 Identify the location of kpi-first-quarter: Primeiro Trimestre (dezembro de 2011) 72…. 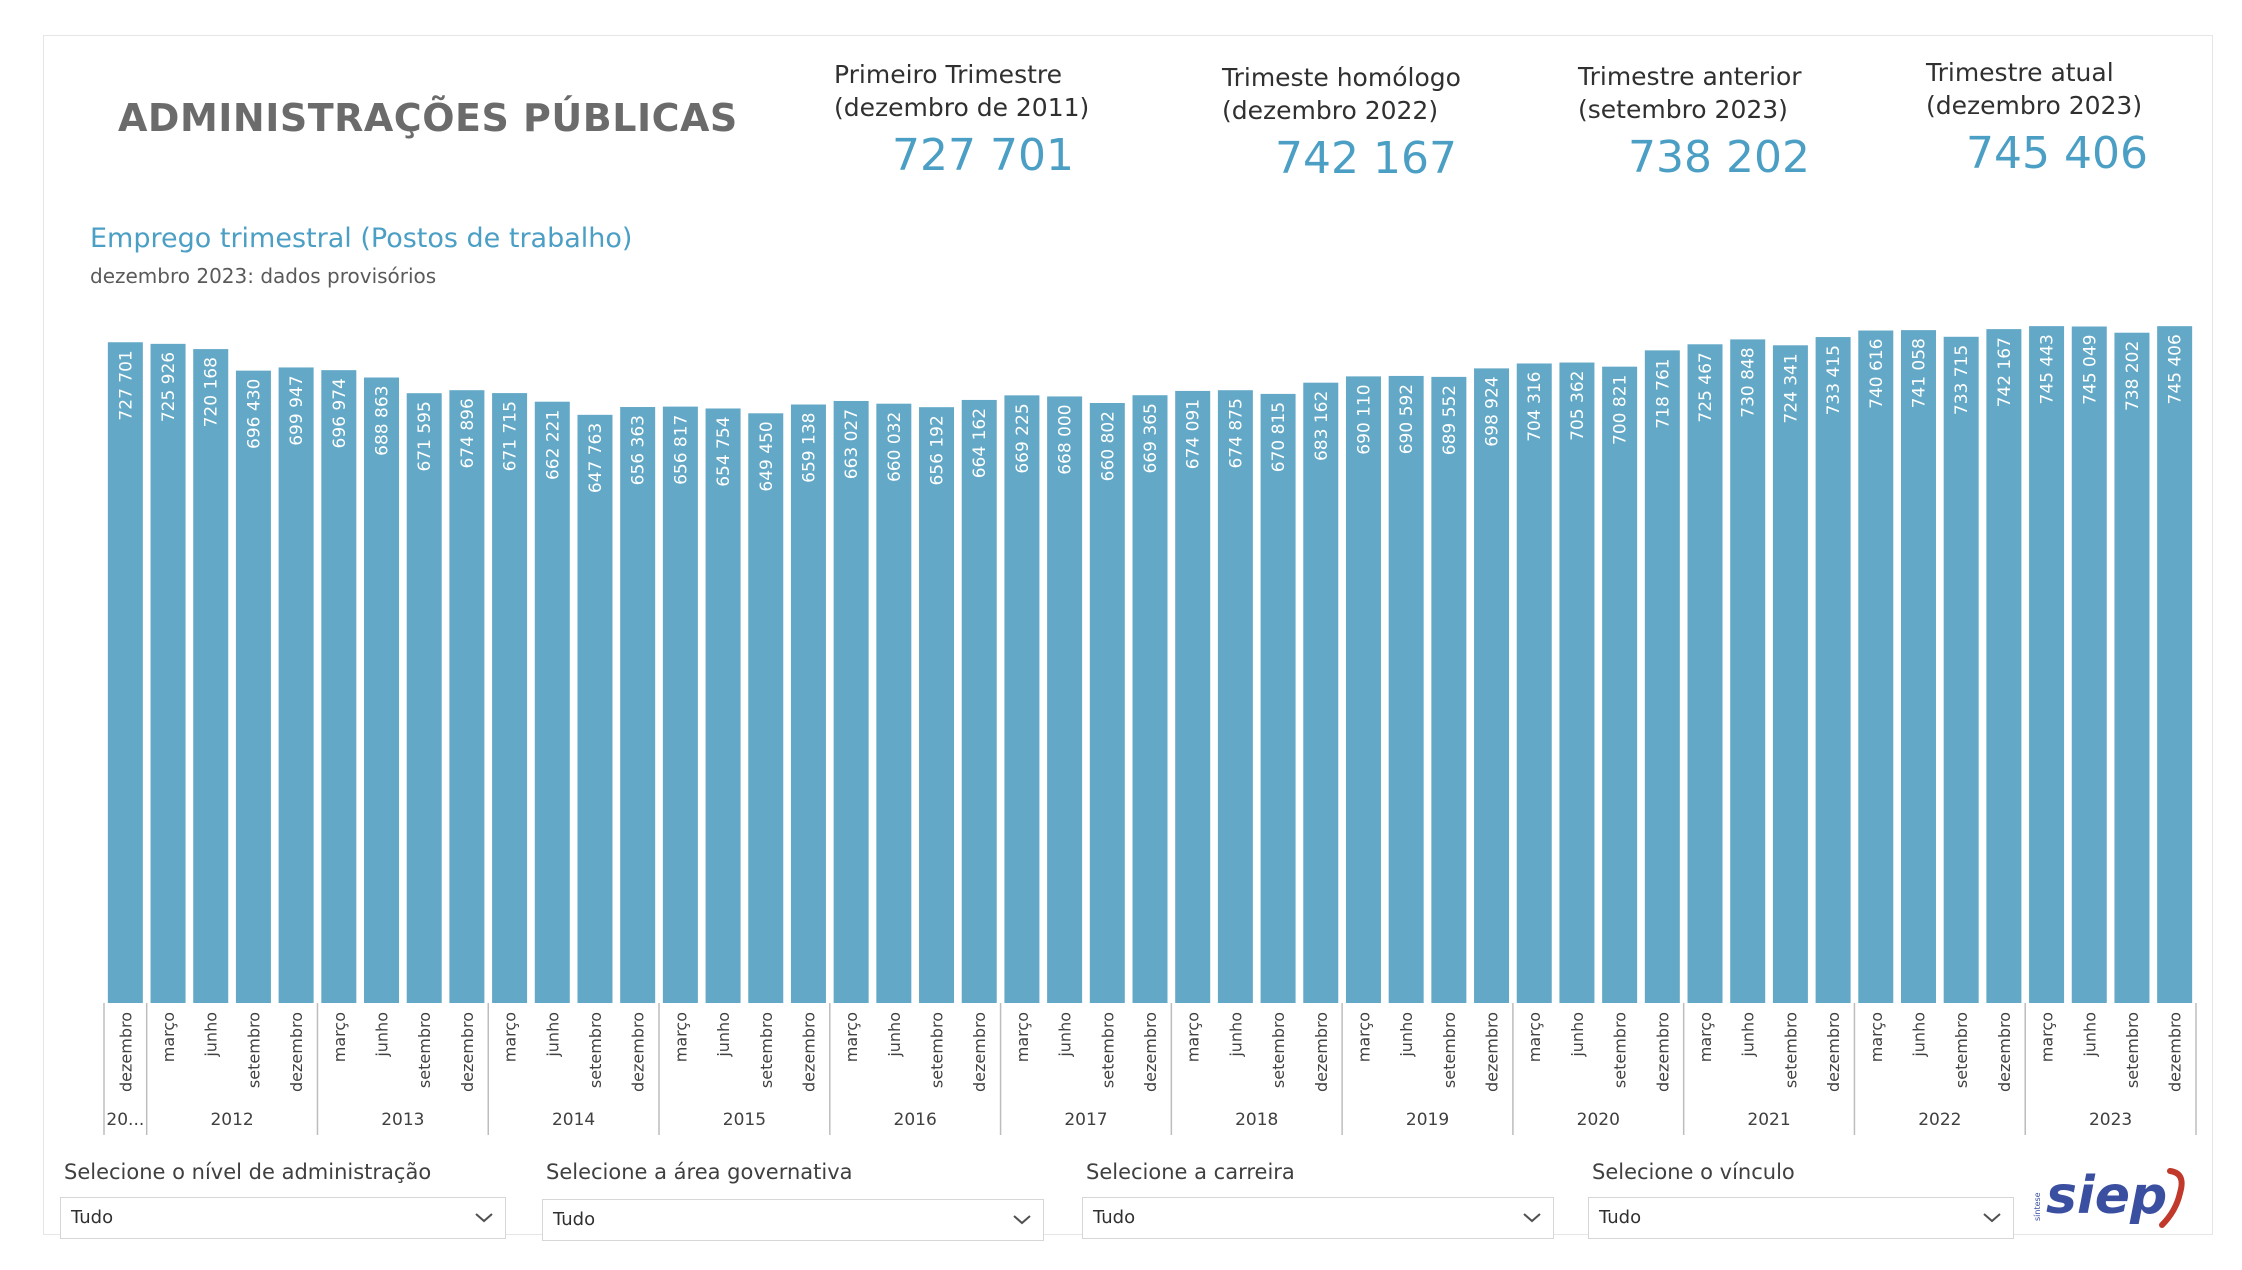
(961, 123).